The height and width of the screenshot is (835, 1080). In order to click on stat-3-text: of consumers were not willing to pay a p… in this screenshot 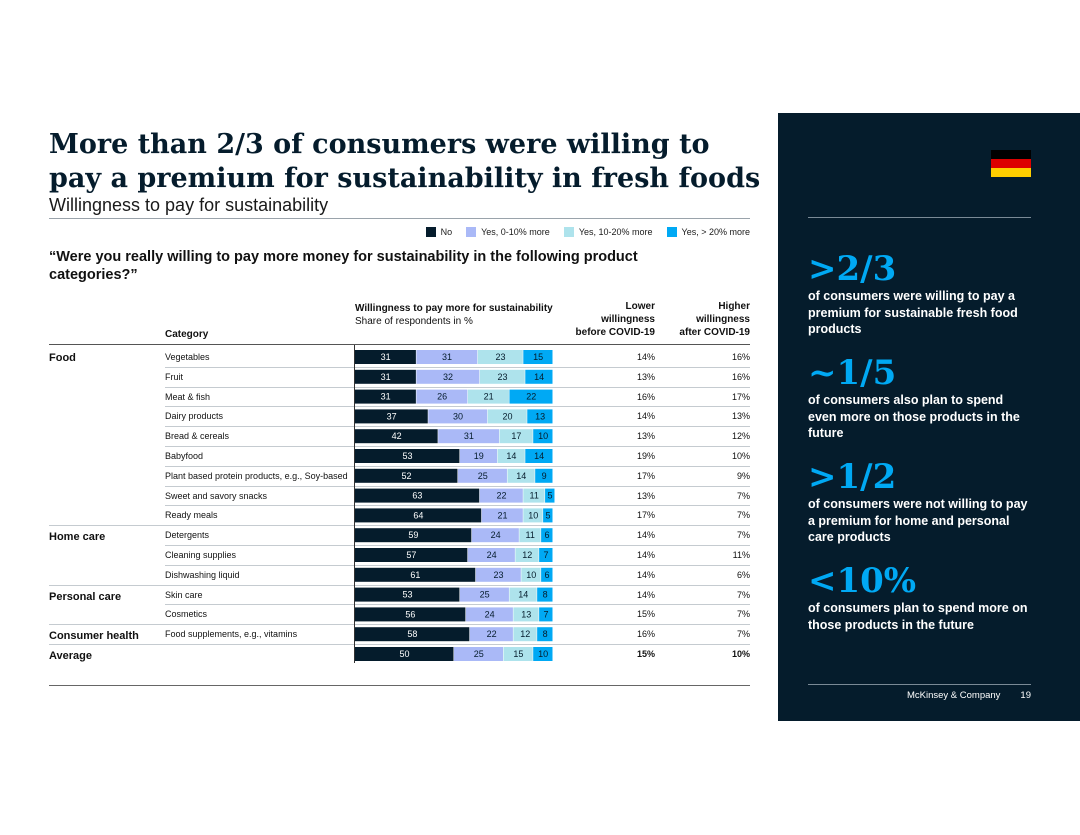, I will do `click(918, 520)`.